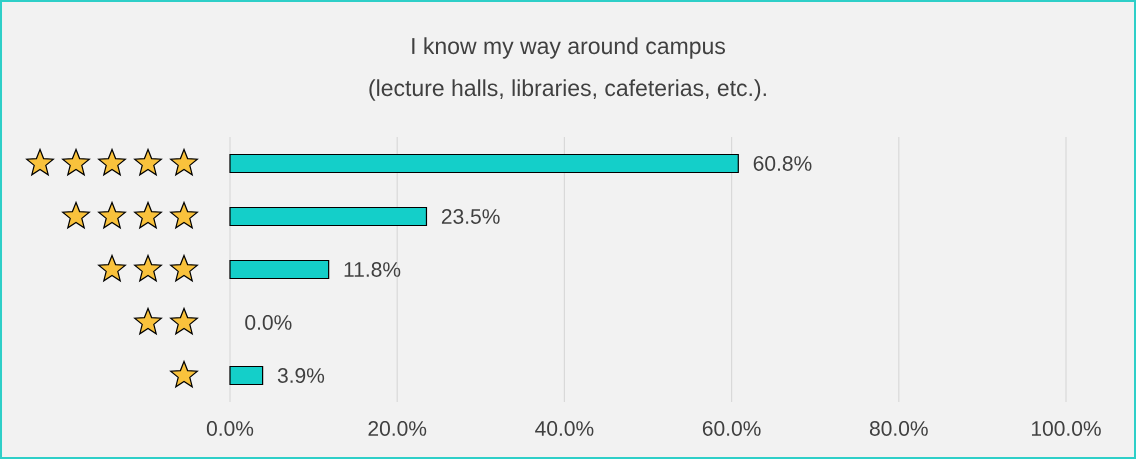 This screenshot has width=1136, height=459. Describe the element at coordinates (731, 428) in the screenshot. I see `x-tick-label: 60.0%` at that location.